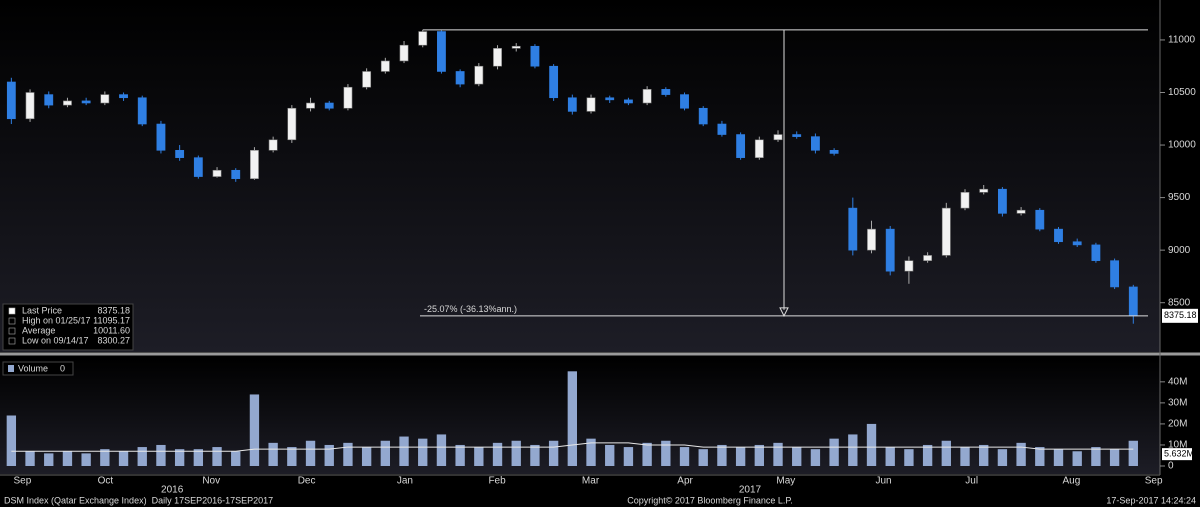 This screenshot has height=507, width=1200. Describe the element at coordinates (591, 481) in the screenshot. I see `x-tick-label: Mar` at that location.